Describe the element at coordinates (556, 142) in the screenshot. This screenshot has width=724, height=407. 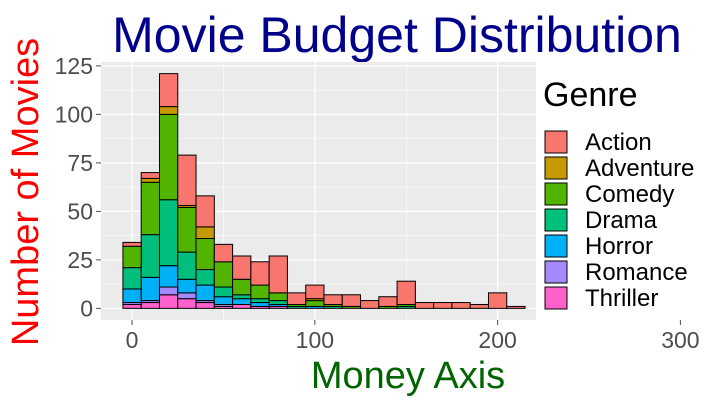
I see `legend-key-action` at that location.